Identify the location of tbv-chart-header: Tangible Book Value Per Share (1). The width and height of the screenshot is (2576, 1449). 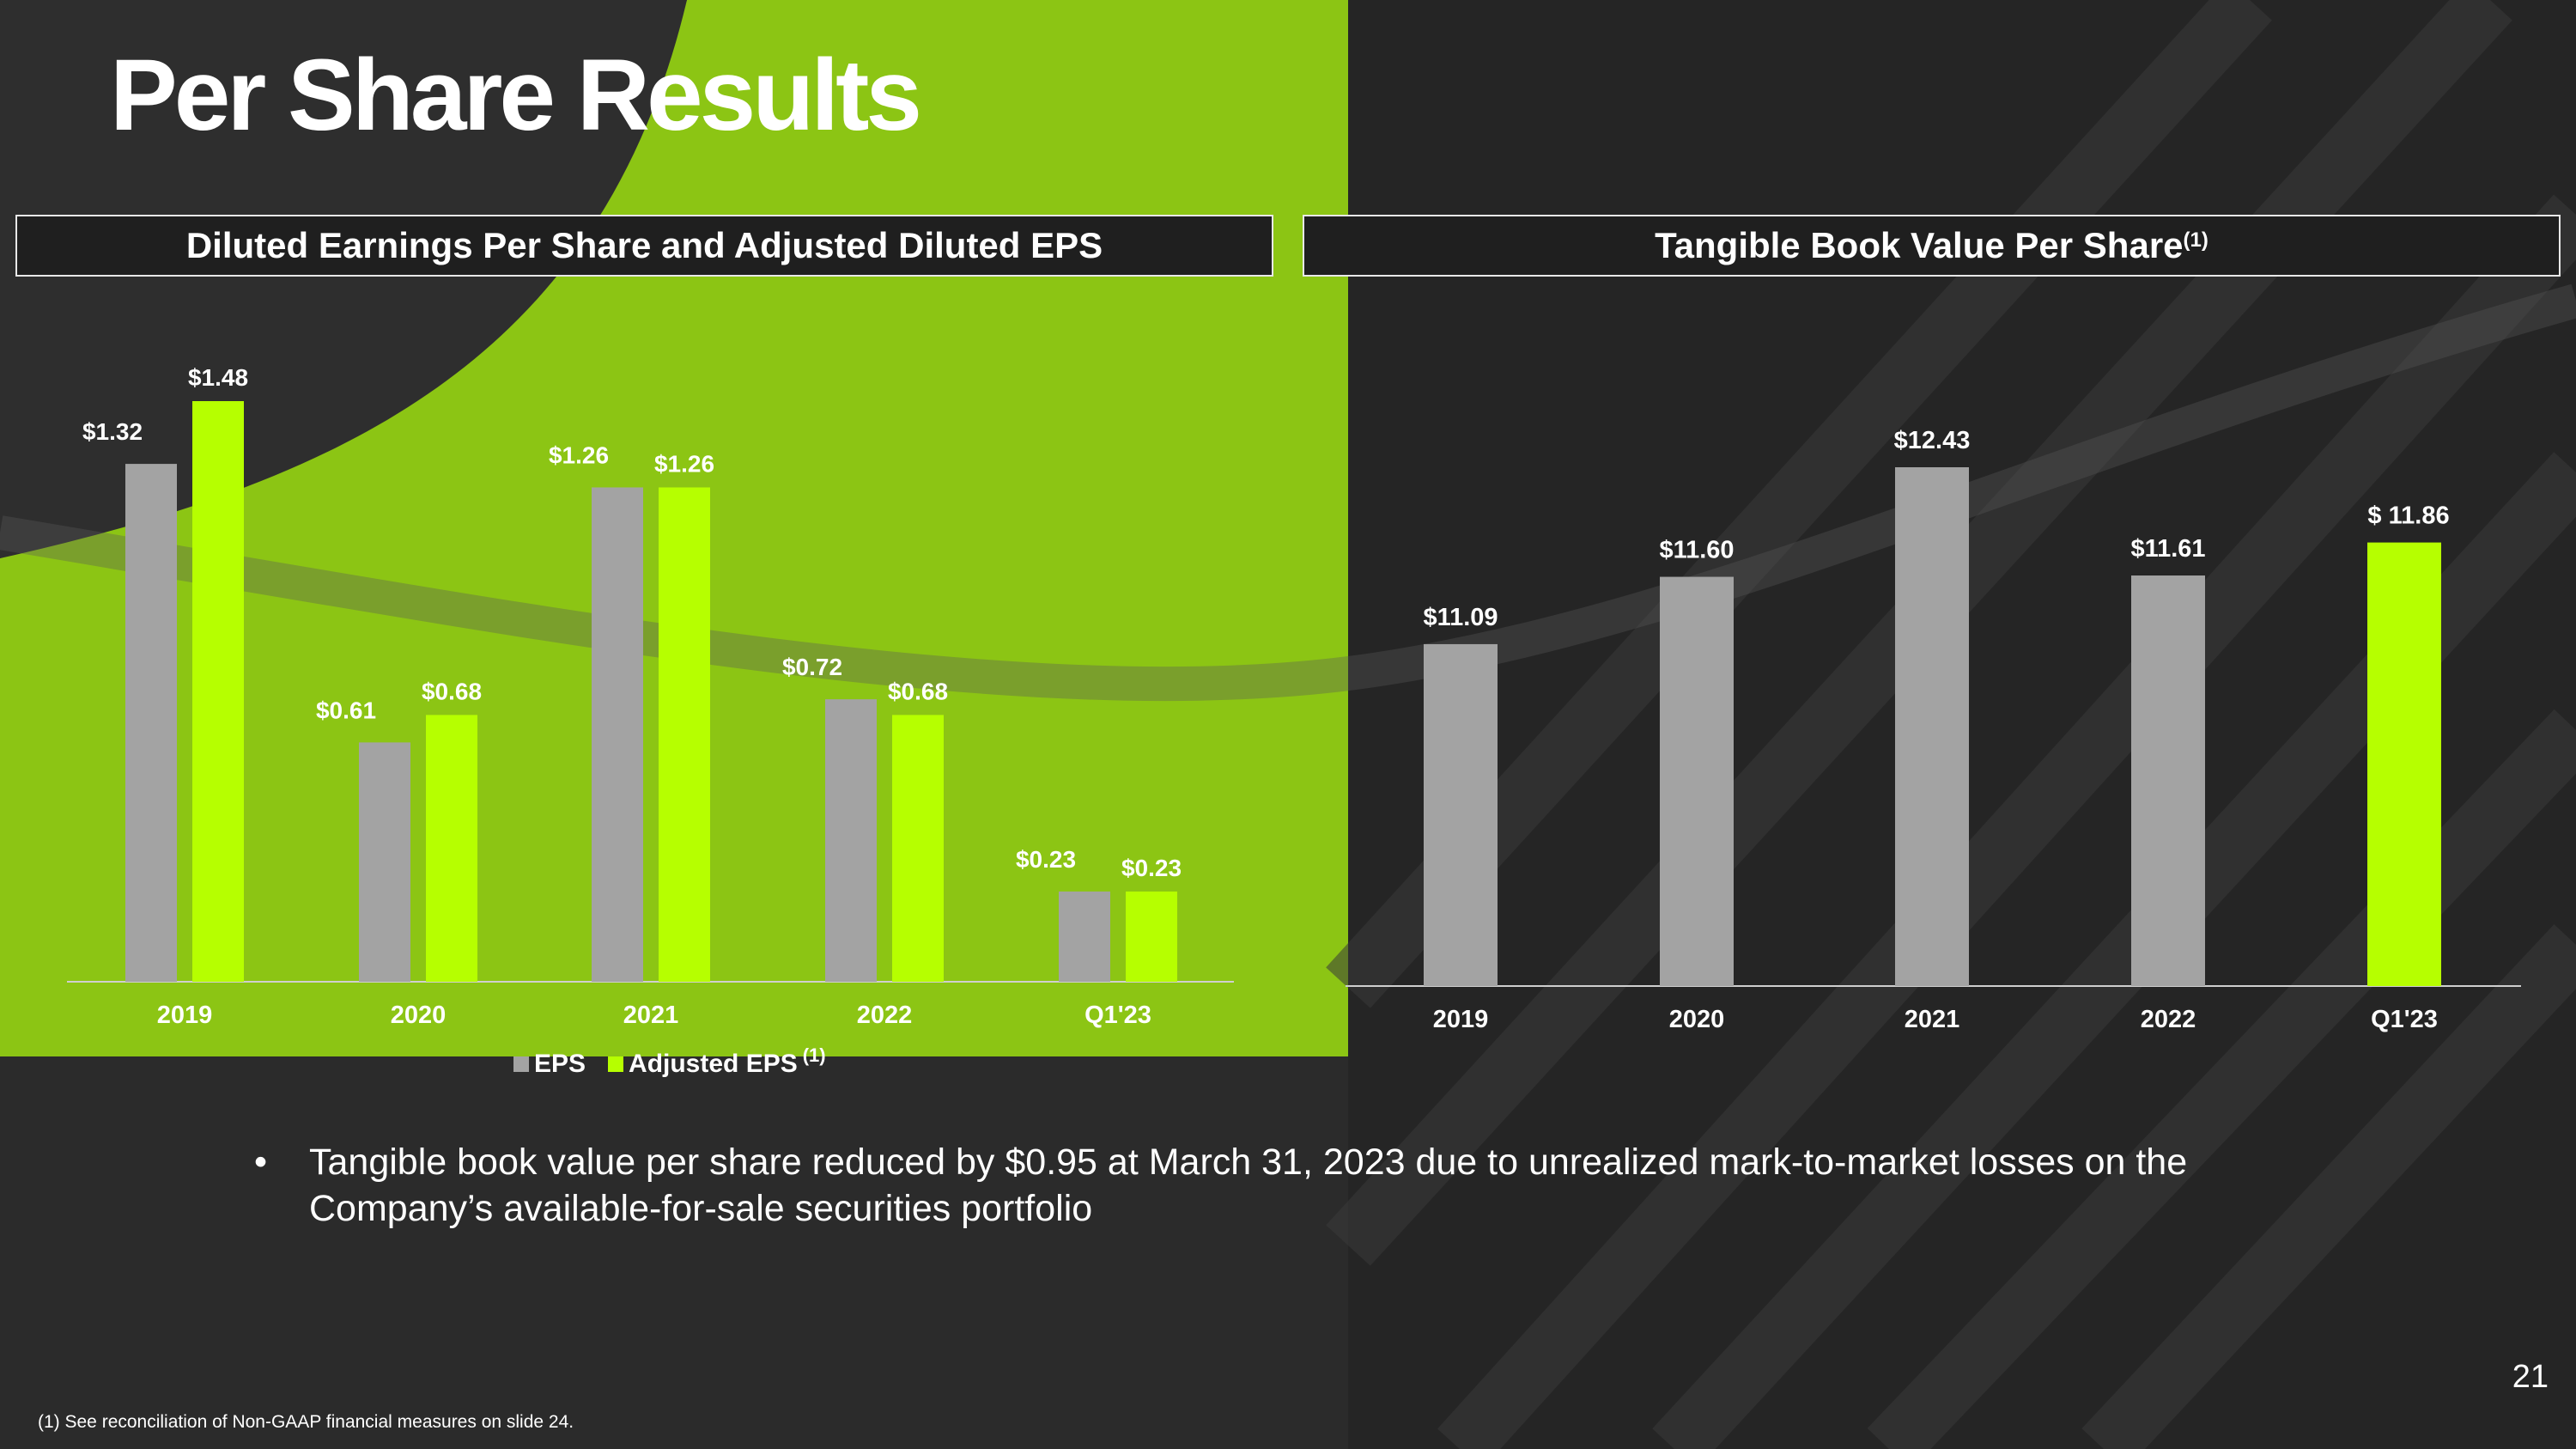
(1932, 246).